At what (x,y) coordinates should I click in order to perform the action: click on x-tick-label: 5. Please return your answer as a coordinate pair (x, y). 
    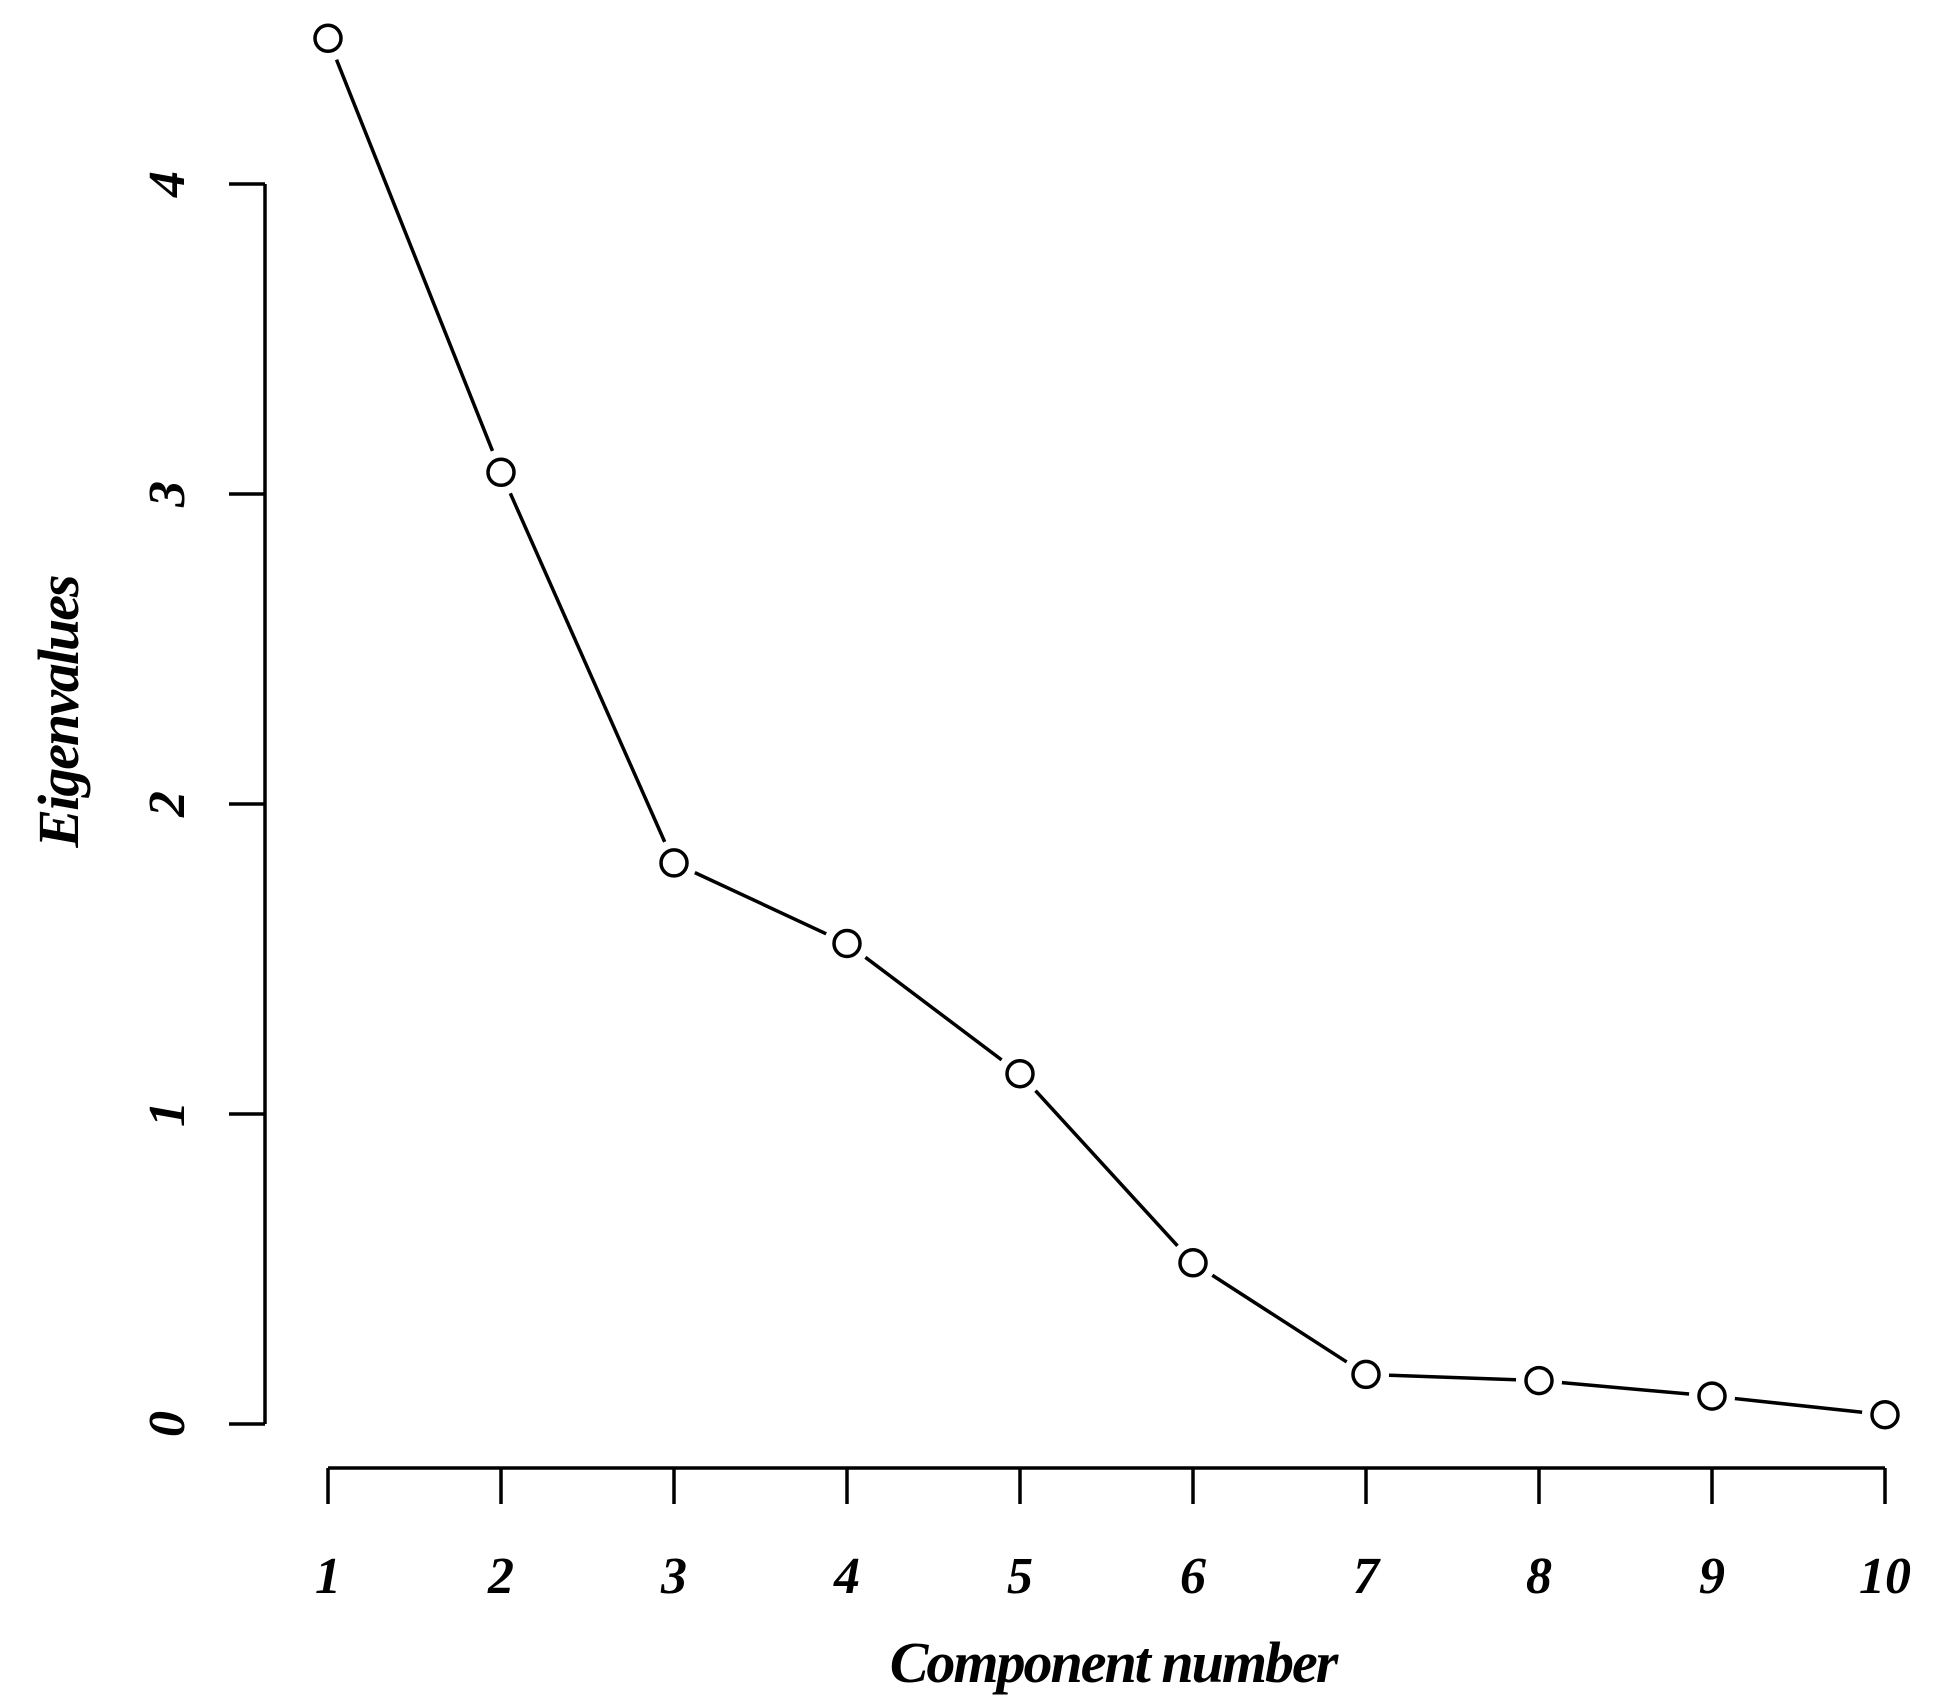
    Looking at the image, I should click on (1020, 1576).